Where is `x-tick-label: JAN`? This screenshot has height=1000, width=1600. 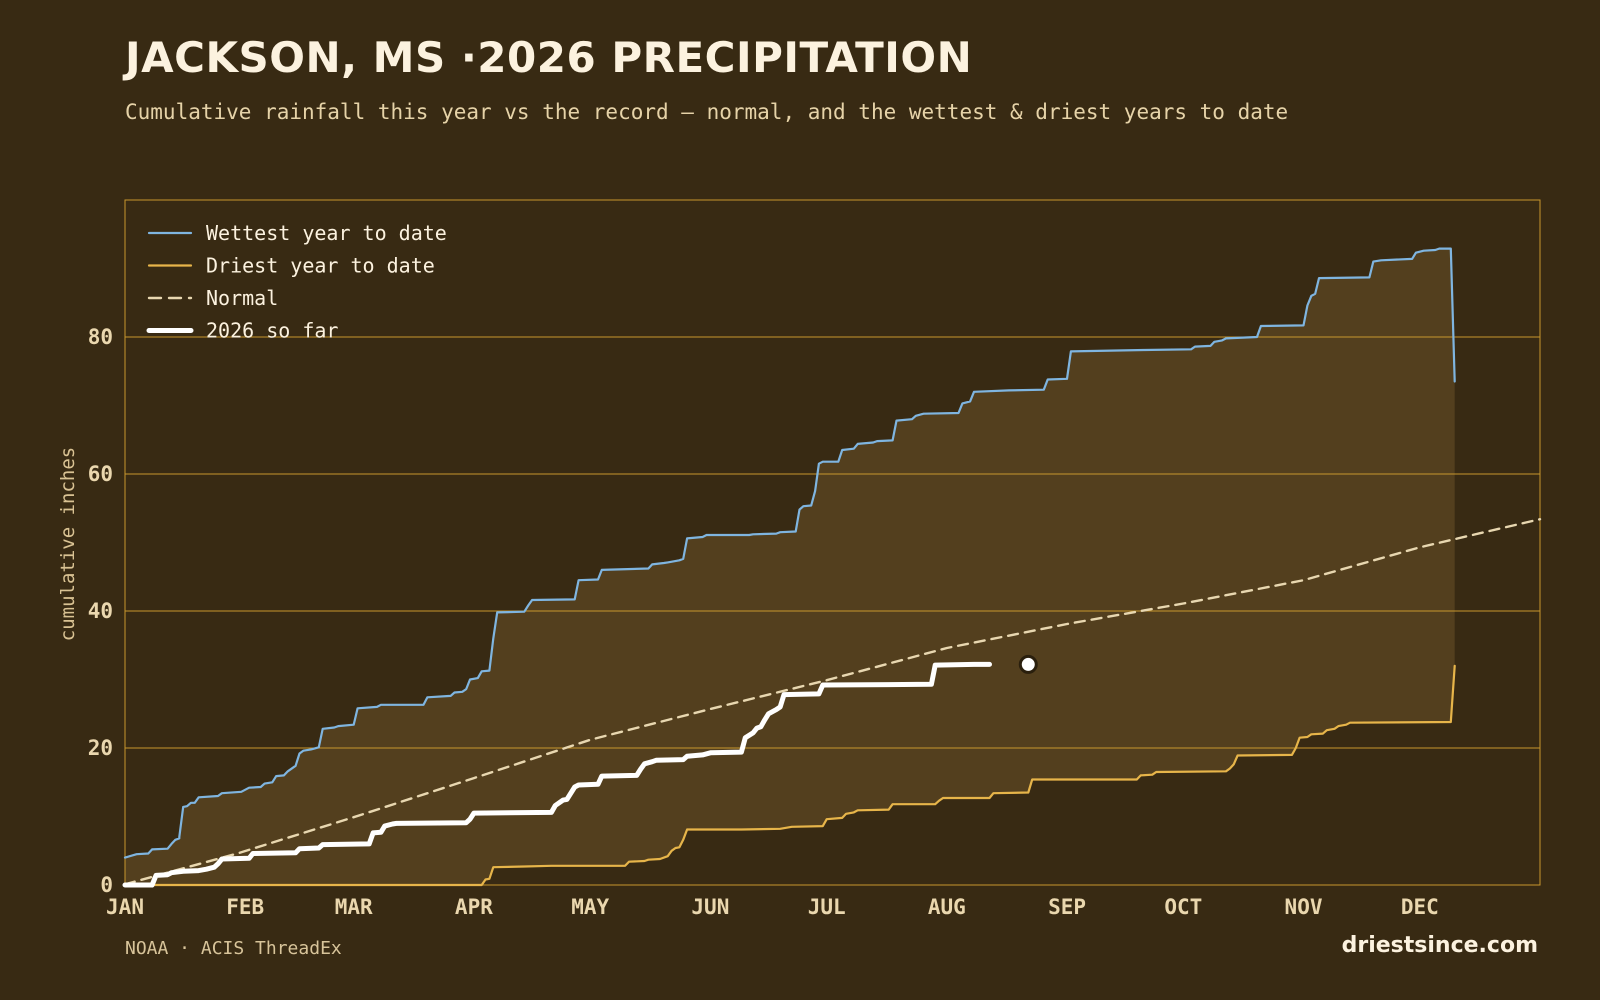
x-tick-label: JAN is located at coordinates (125, 907).